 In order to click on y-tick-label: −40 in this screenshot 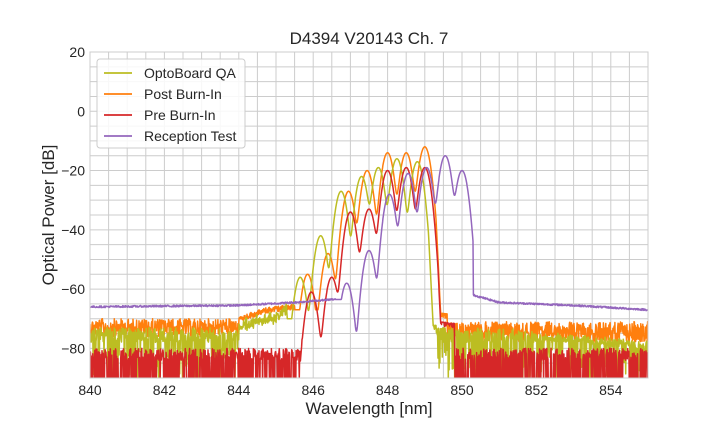, I will do `click(73, 230)`.